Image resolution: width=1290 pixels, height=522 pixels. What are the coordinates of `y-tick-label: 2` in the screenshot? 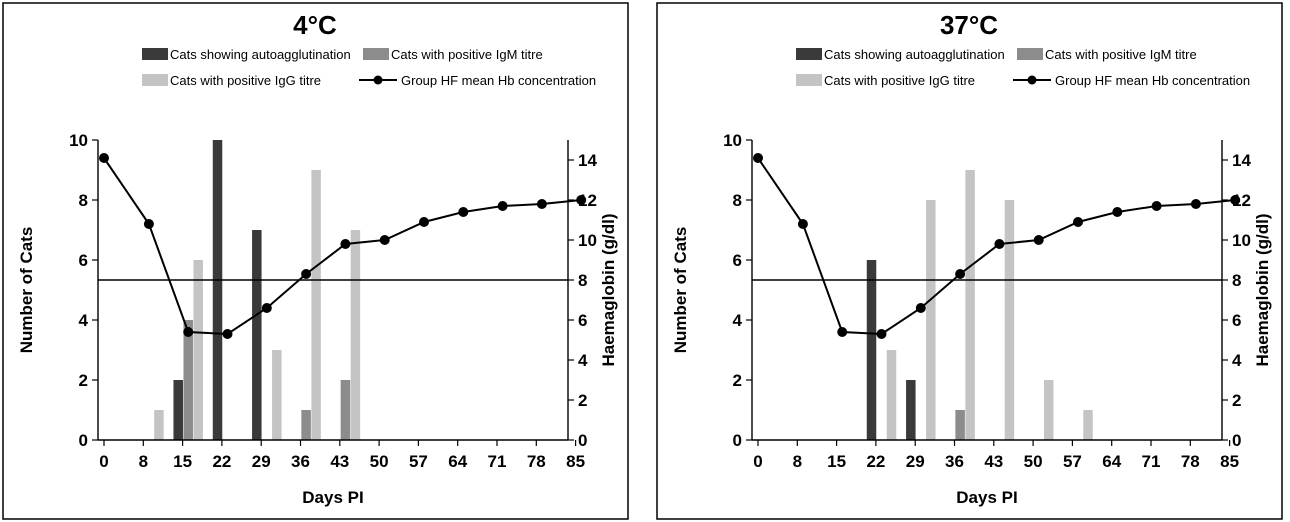 It's located at (83, 380).